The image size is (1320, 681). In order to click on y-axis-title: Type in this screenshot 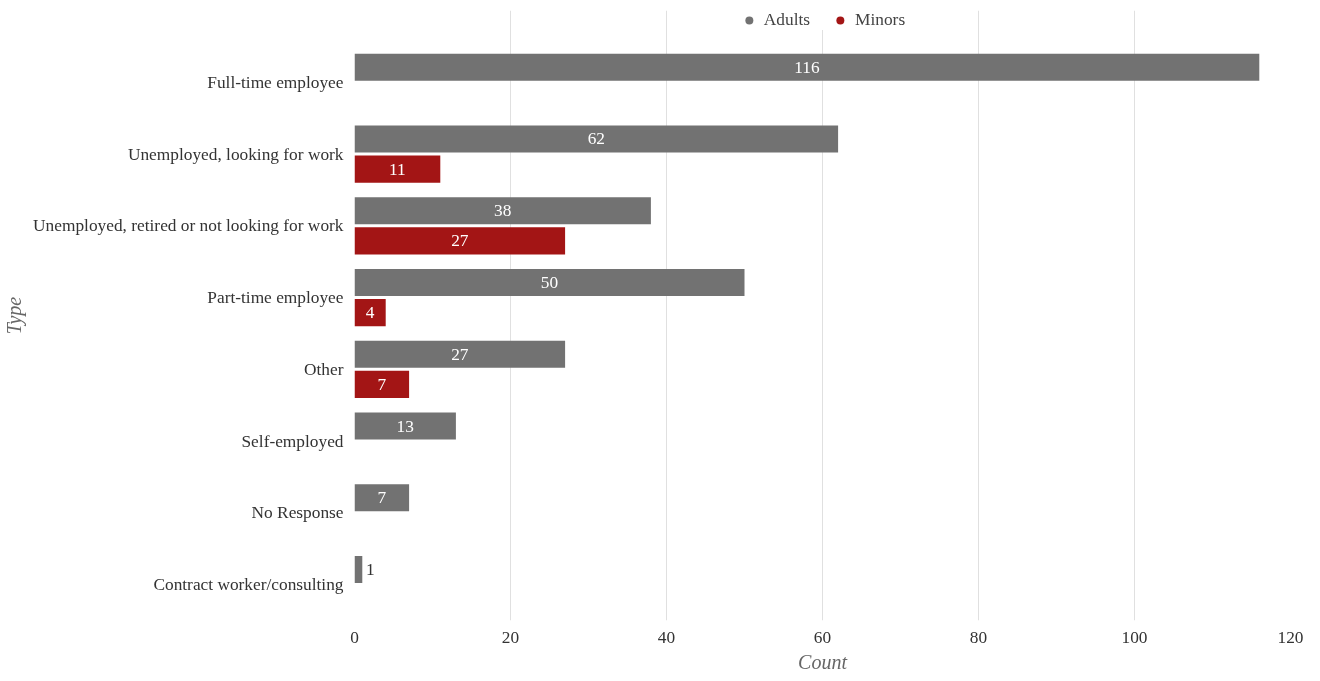, I will do `click(15, 315)`.